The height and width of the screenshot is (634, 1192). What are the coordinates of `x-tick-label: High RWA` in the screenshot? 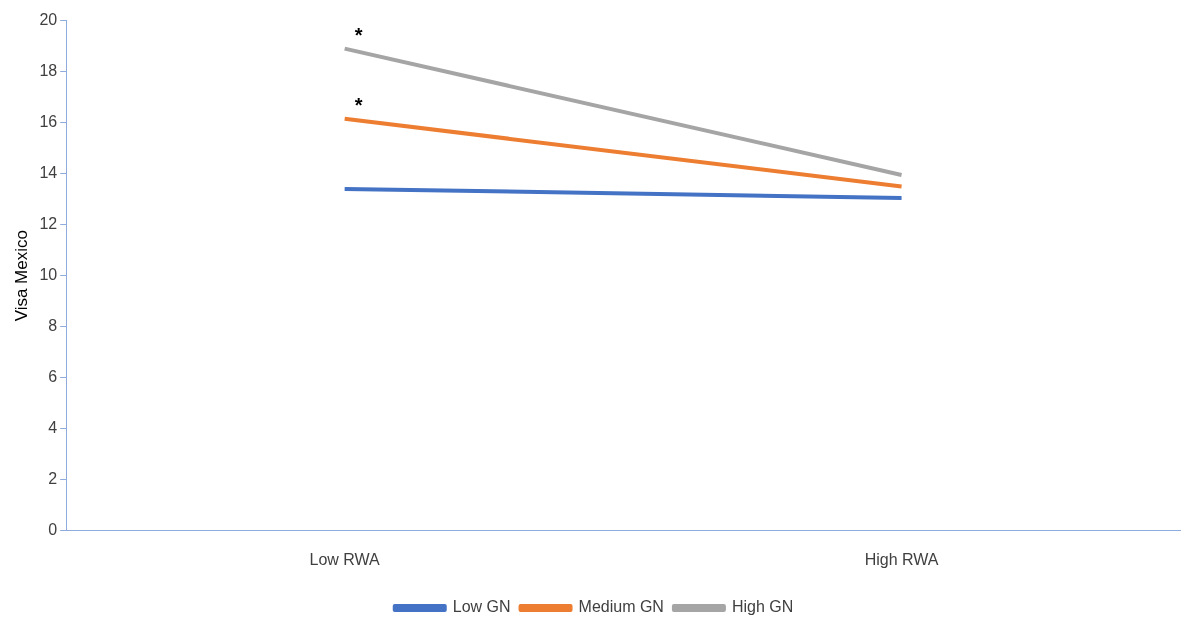 It's located at (901, 559).